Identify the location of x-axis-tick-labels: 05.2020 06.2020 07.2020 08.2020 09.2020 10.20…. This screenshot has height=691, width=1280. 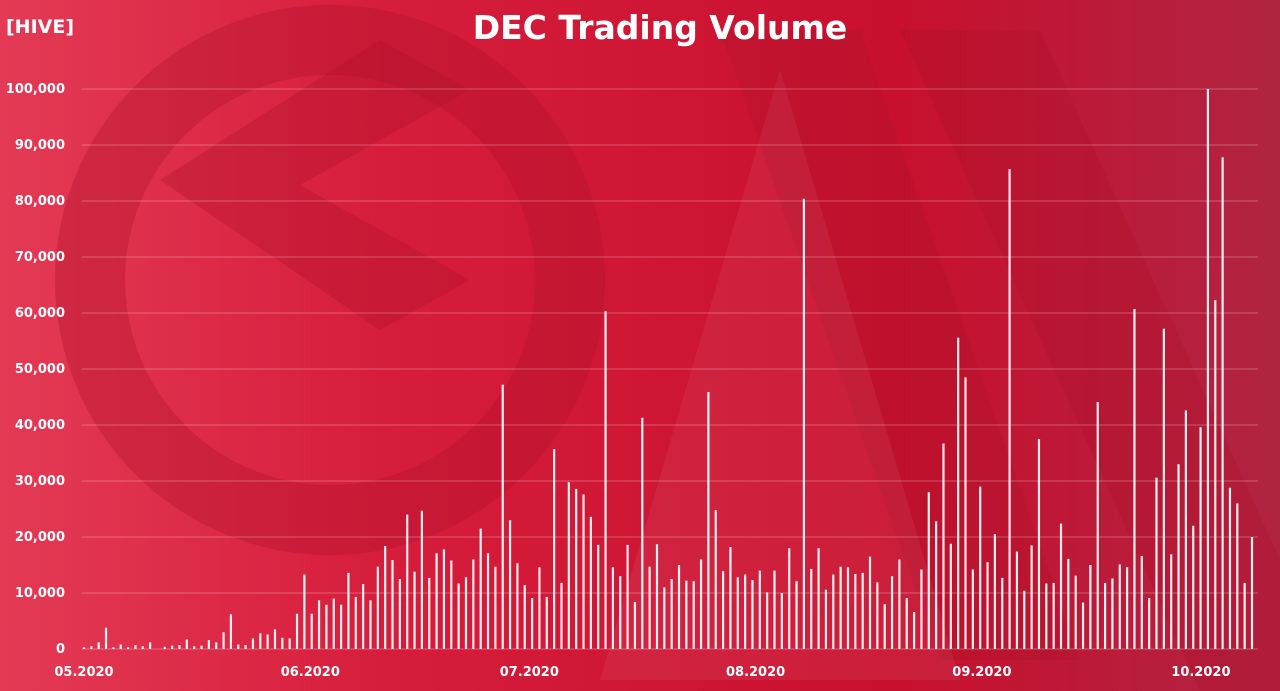
(642, 672).